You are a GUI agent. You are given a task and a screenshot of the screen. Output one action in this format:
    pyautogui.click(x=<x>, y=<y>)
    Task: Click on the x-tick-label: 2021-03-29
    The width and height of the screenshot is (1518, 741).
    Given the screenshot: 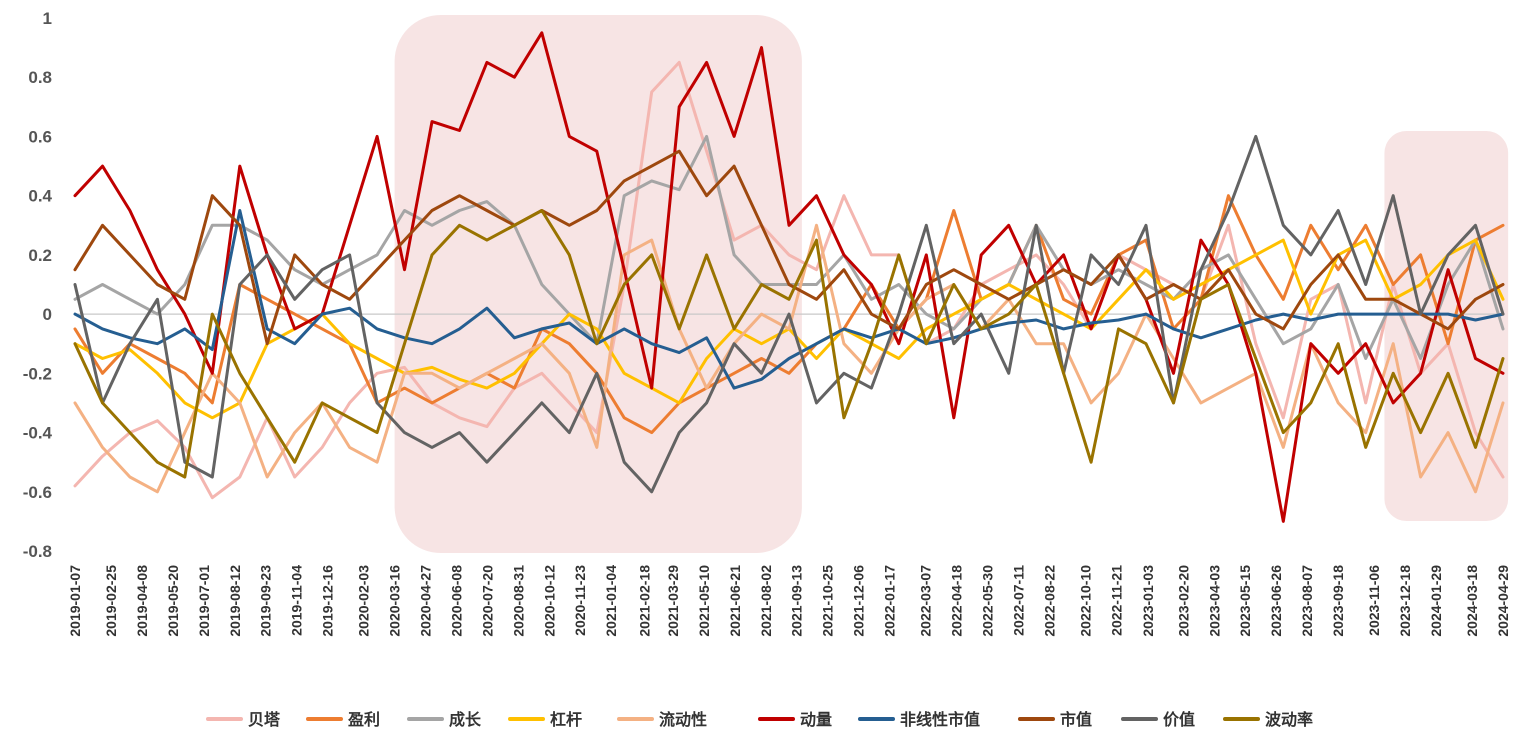 What is the action you would take?
    pyautogui.click(x=673, y=601)
    